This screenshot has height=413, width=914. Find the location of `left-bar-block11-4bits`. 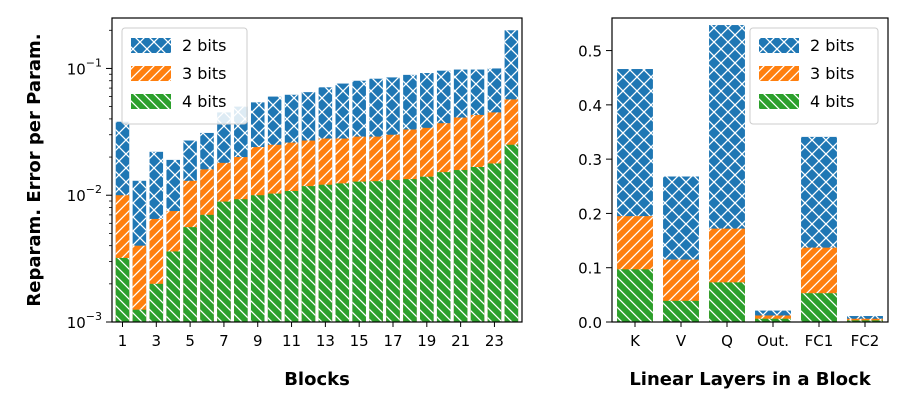

left-bar-block11-4bits is located at coordinates (291, 256).